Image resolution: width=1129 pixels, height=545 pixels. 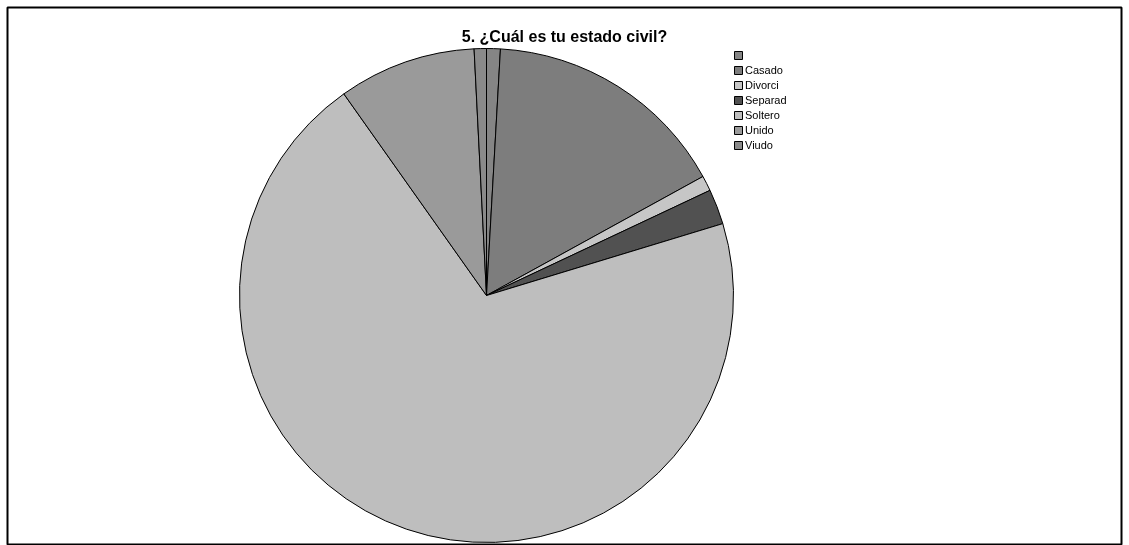 What do you see at coordinates (764, 69) in the screenshot?
I see `legend-label: Casado` at bounding box center [764, 69].